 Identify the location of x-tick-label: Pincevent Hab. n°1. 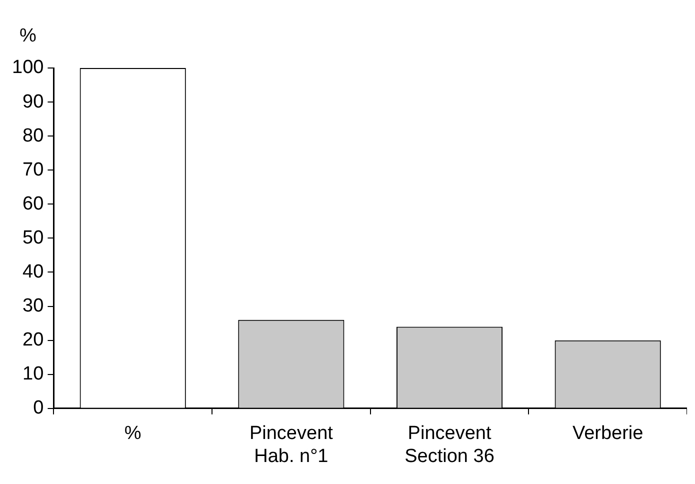
(291, 445).